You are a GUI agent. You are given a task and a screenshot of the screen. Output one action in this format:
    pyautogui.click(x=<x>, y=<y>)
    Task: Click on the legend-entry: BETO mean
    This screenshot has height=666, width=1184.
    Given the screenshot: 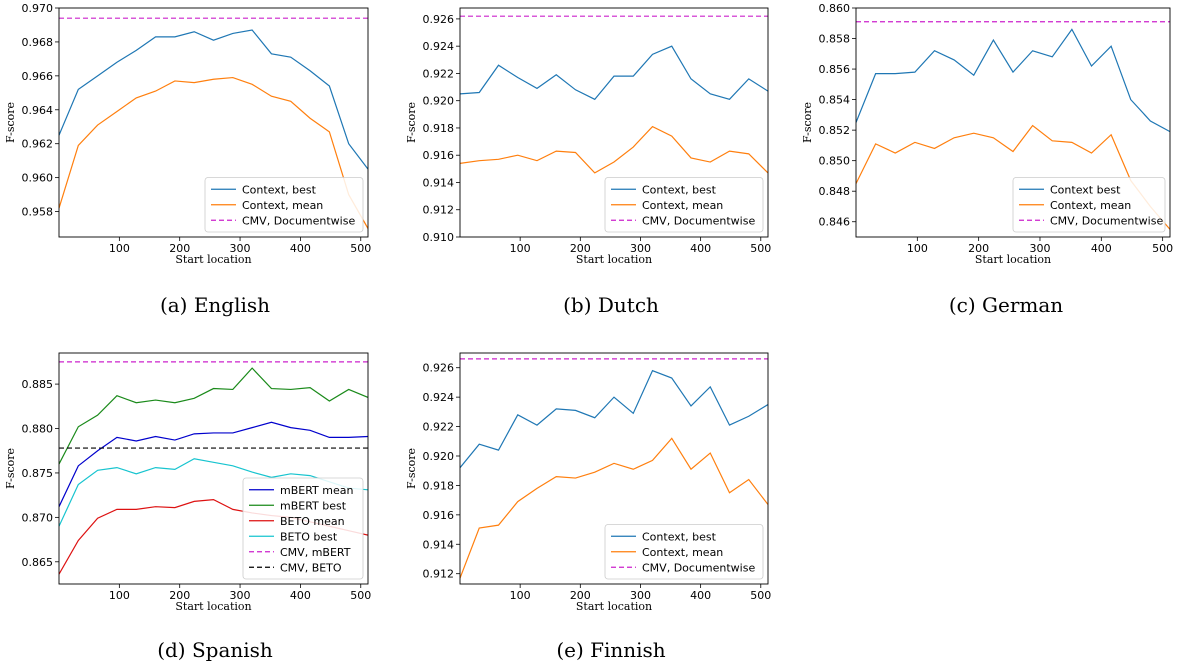 What is the action you would take?
    pyautogui.click(x=312, y=521)
    